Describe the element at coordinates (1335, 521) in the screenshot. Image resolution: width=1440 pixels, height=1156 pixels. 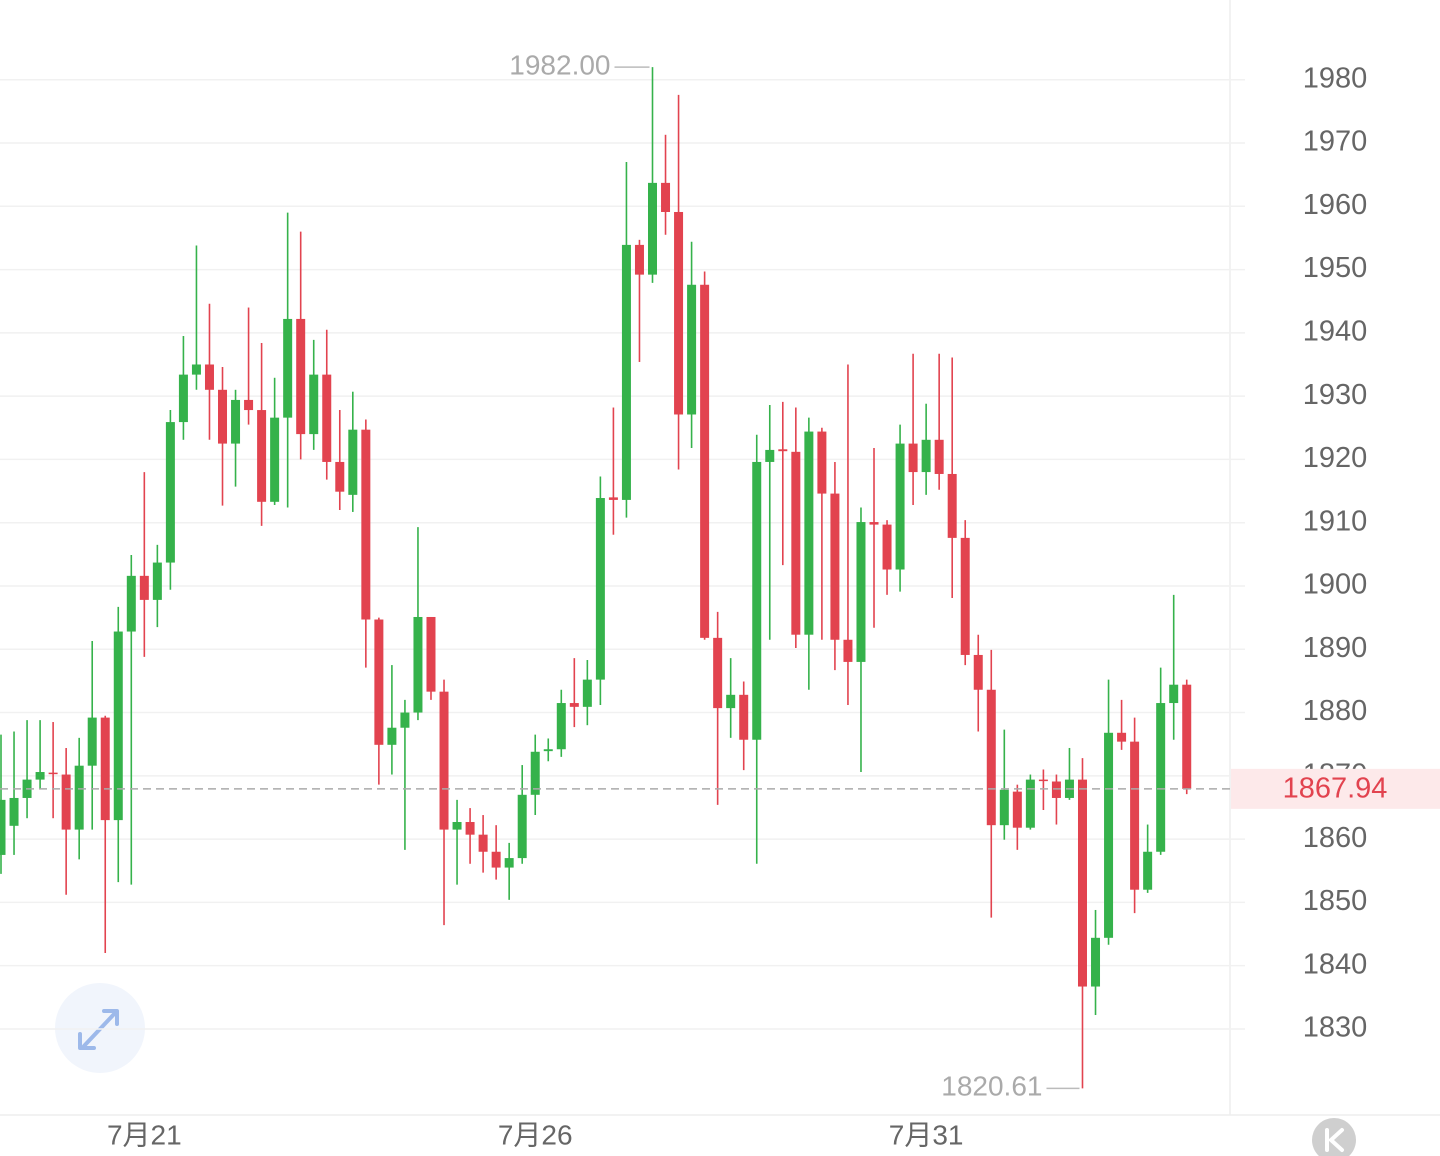
I see `y-tick-label: 1910` at that location.